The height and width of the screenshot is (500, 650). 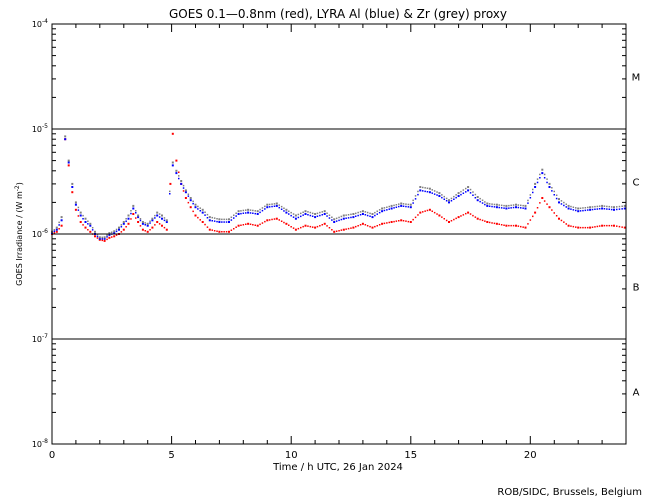 I want to click on flare-class-label: A, so click(x=636, y=393).